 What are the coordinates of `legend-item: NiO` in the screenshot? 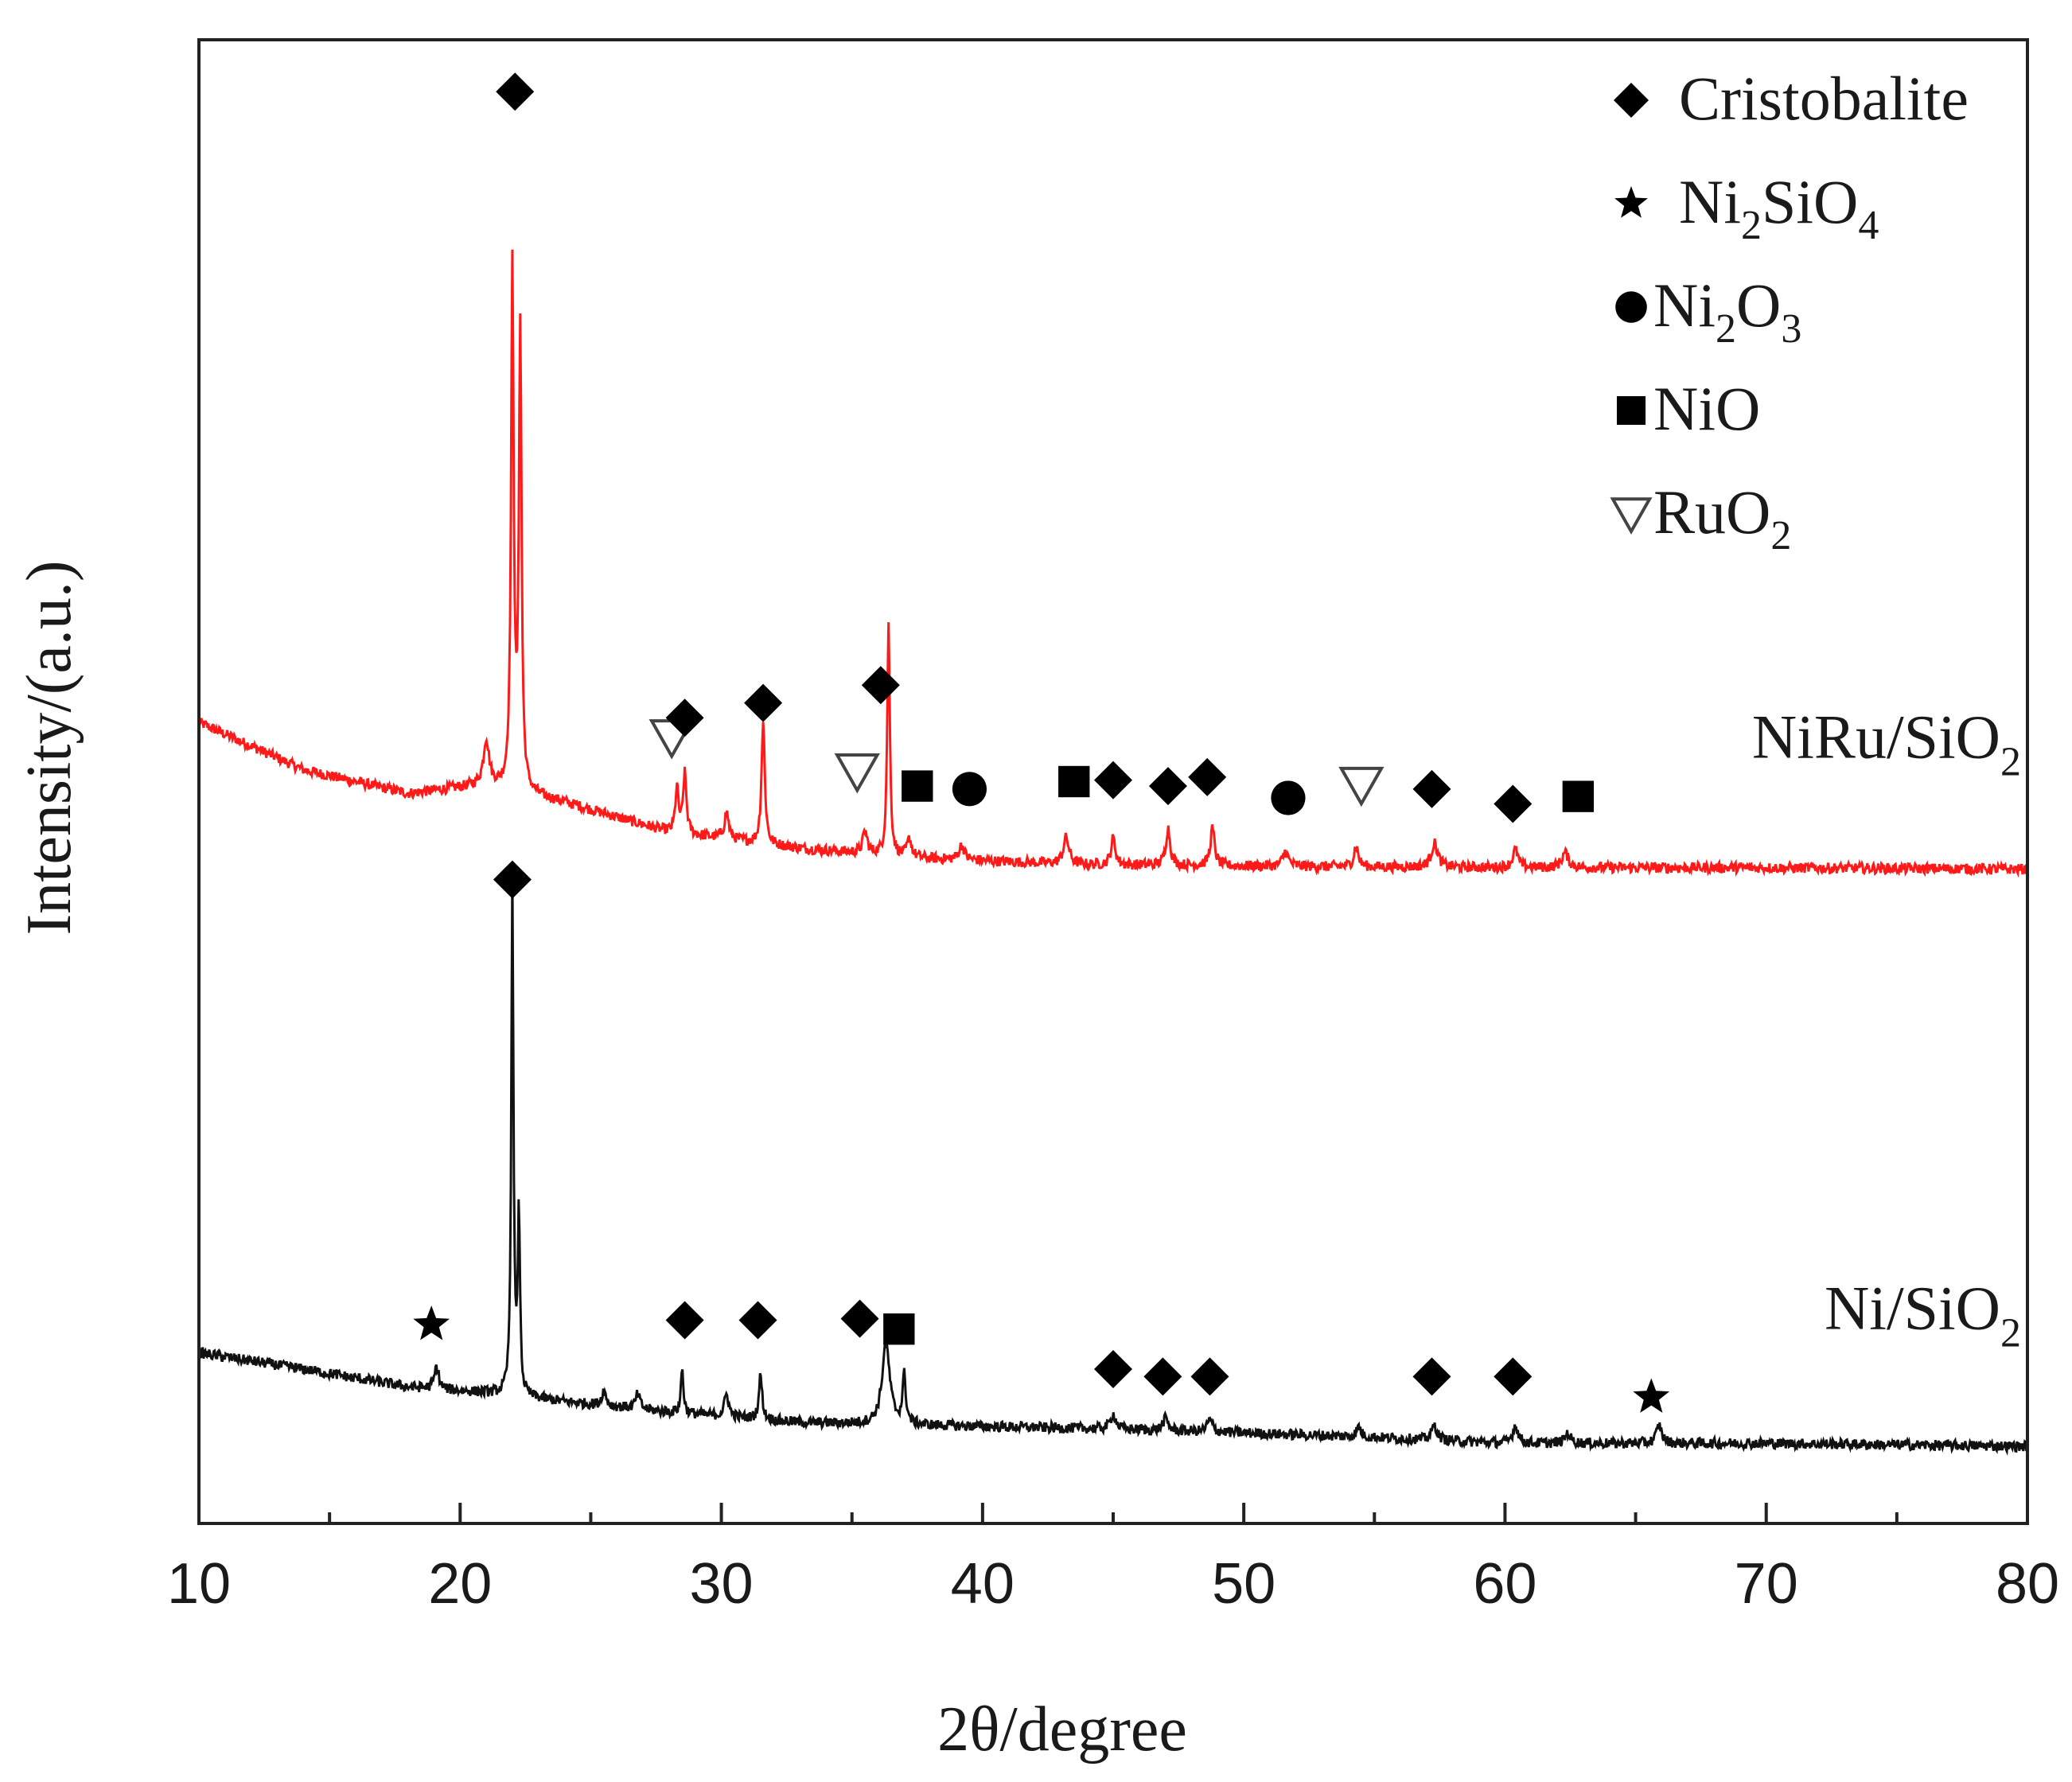 It's located at (1688, 408).